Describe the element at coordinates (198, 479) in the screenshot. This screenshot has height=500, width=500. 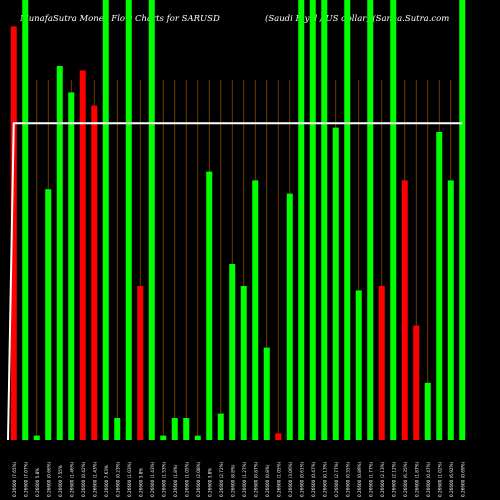
I see `x-tick-label: 0.26600 (2.08%)` at that location.